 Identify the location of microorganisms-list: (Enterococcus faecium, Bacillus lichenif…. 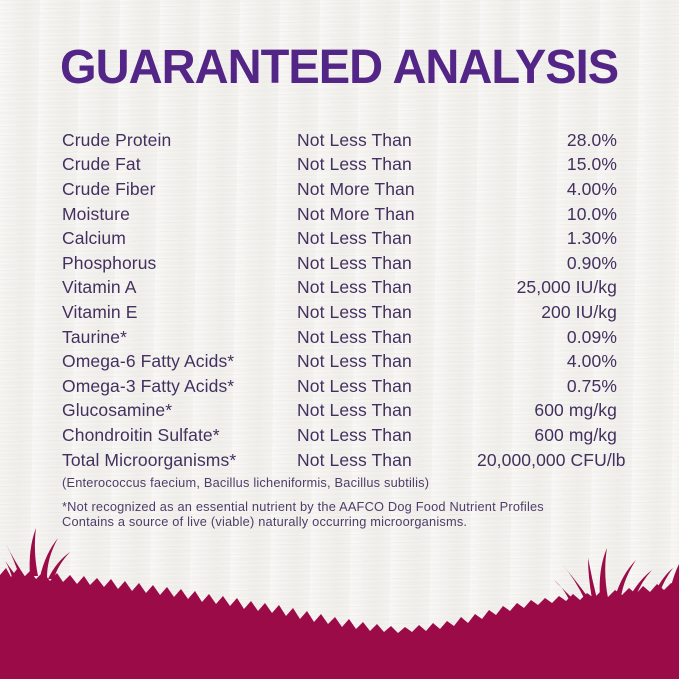
(246, 483).